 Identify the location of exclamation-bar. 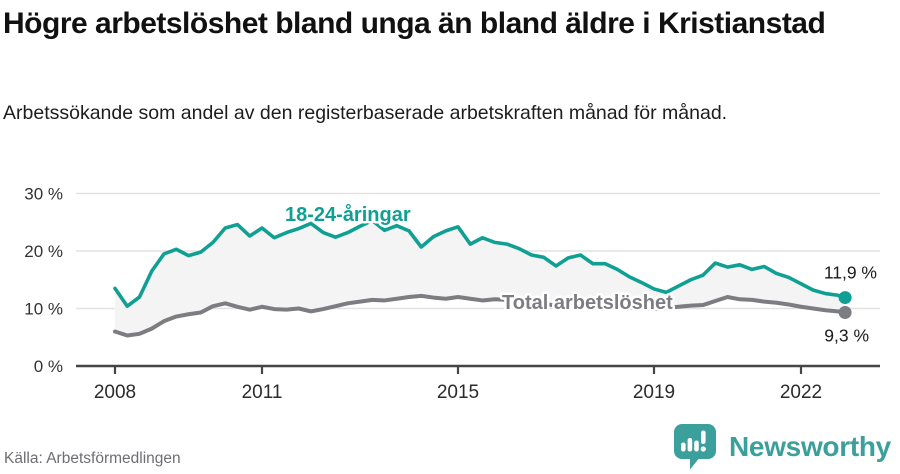
(703, 437).